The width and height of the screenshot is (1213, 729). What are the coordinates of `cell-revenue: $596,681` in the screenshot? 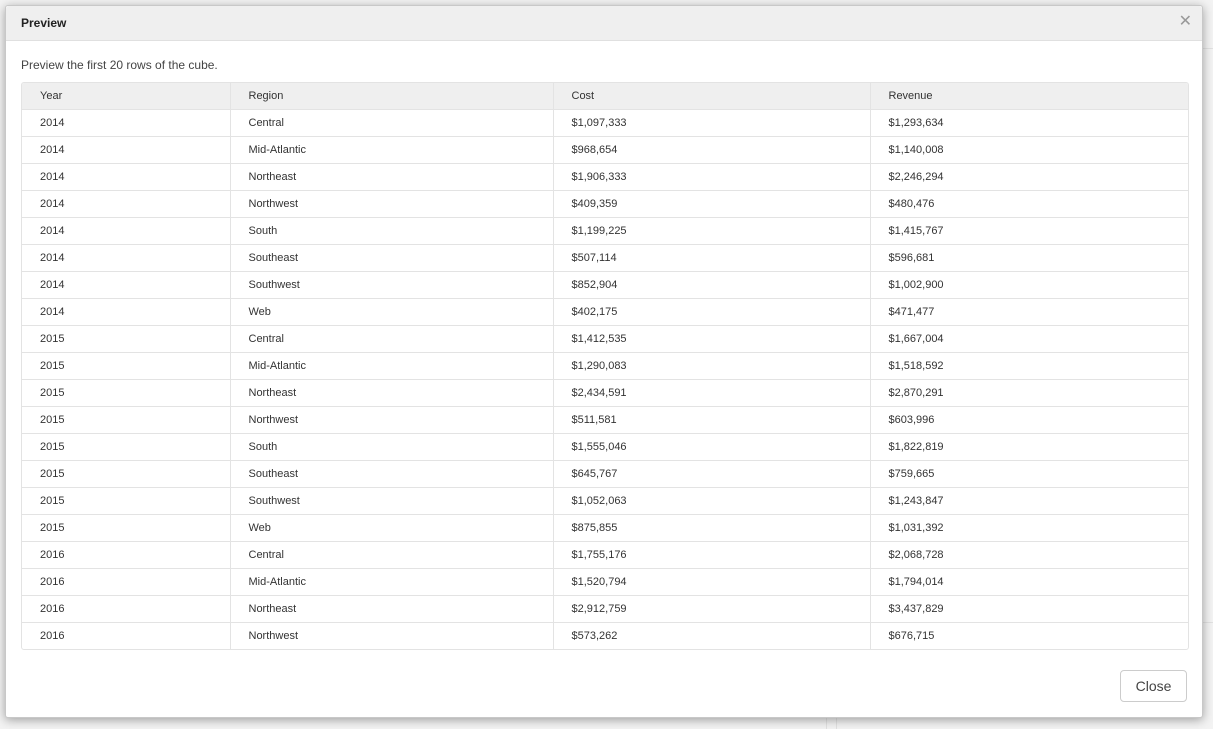 It's located at (1029, 258).